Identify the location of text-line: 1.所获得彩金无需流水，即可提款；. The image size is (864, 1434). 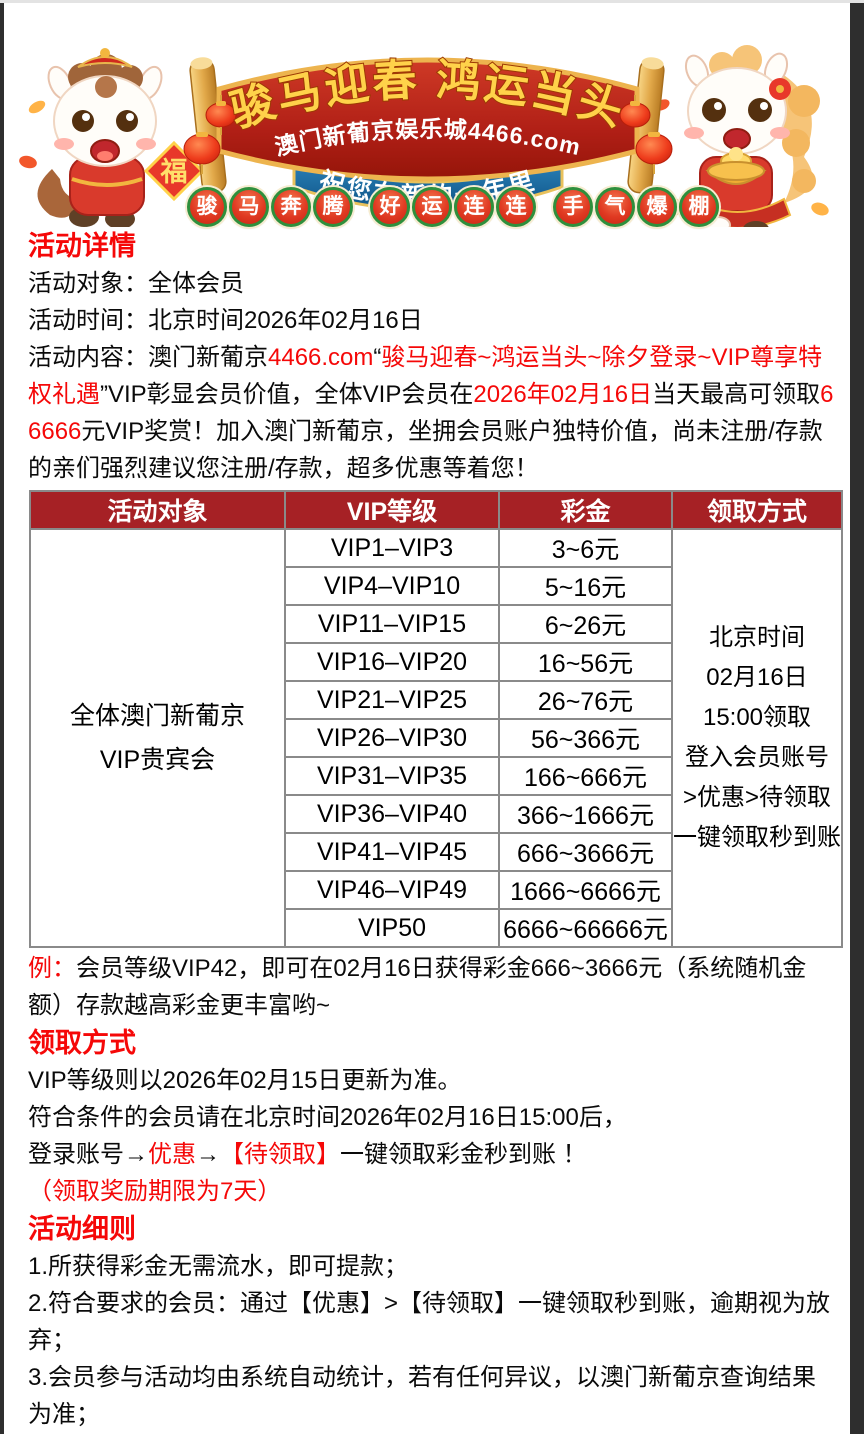
(431, 1266).